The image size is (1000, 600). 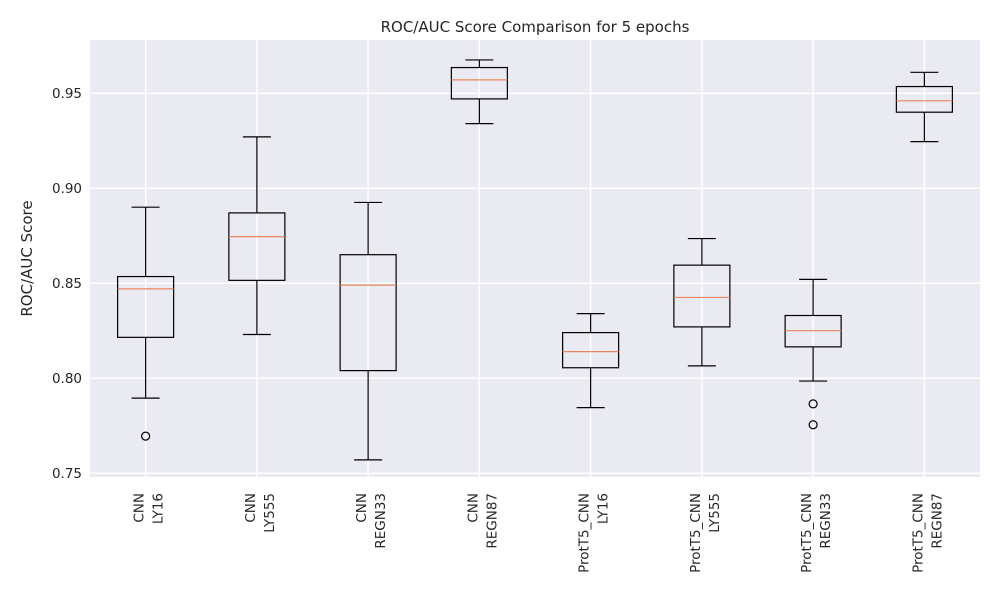 I want to click on x-tick-label: ProtT5_CNN REGN87, so click(x=927, y=533).